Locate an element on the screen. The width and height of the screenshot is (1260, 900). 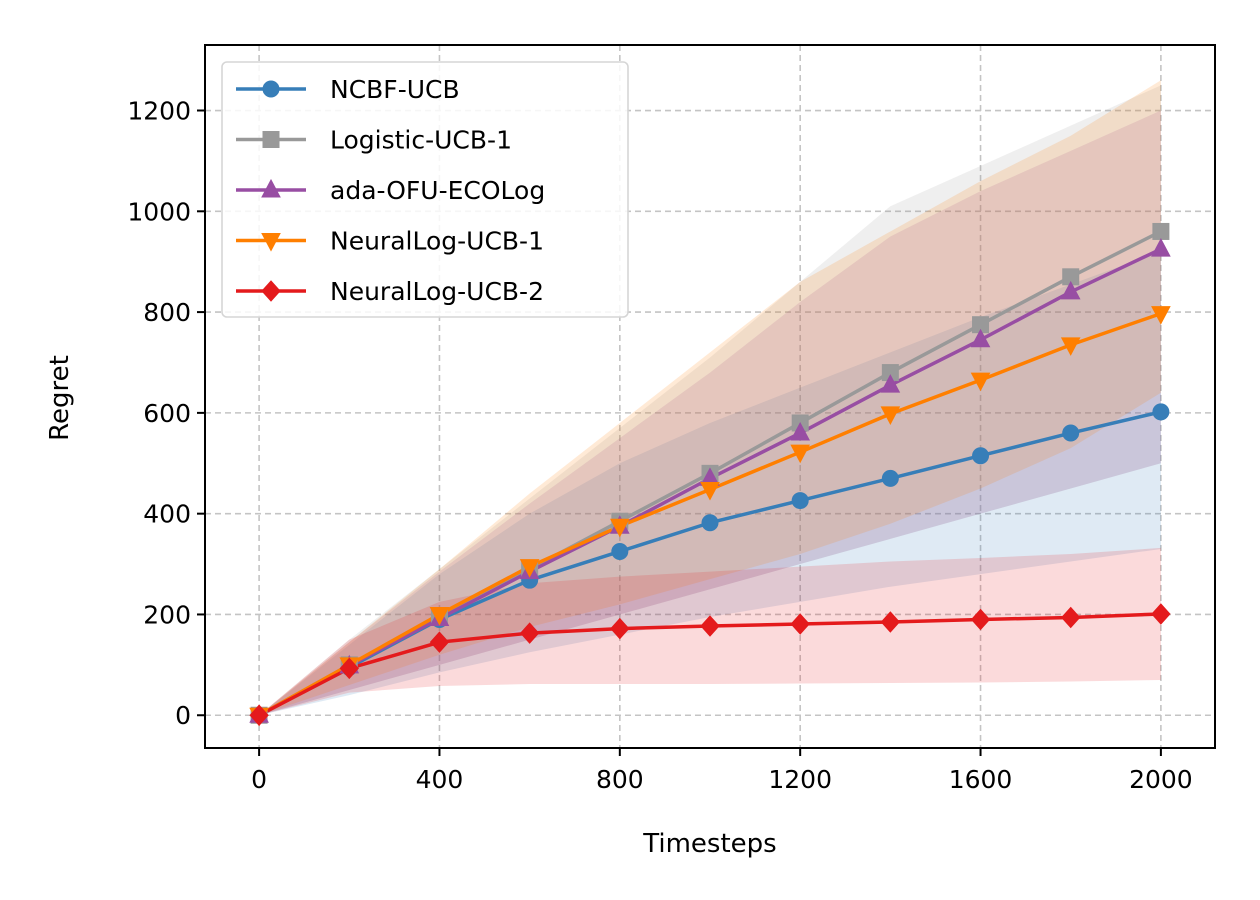
x-tick-label: 800 is located at coordinates (620, 779).